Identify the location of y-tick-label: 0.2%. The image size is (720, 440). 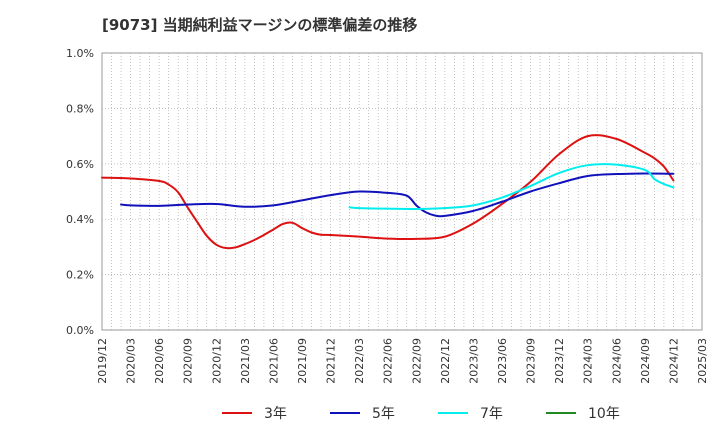
(80, 275).